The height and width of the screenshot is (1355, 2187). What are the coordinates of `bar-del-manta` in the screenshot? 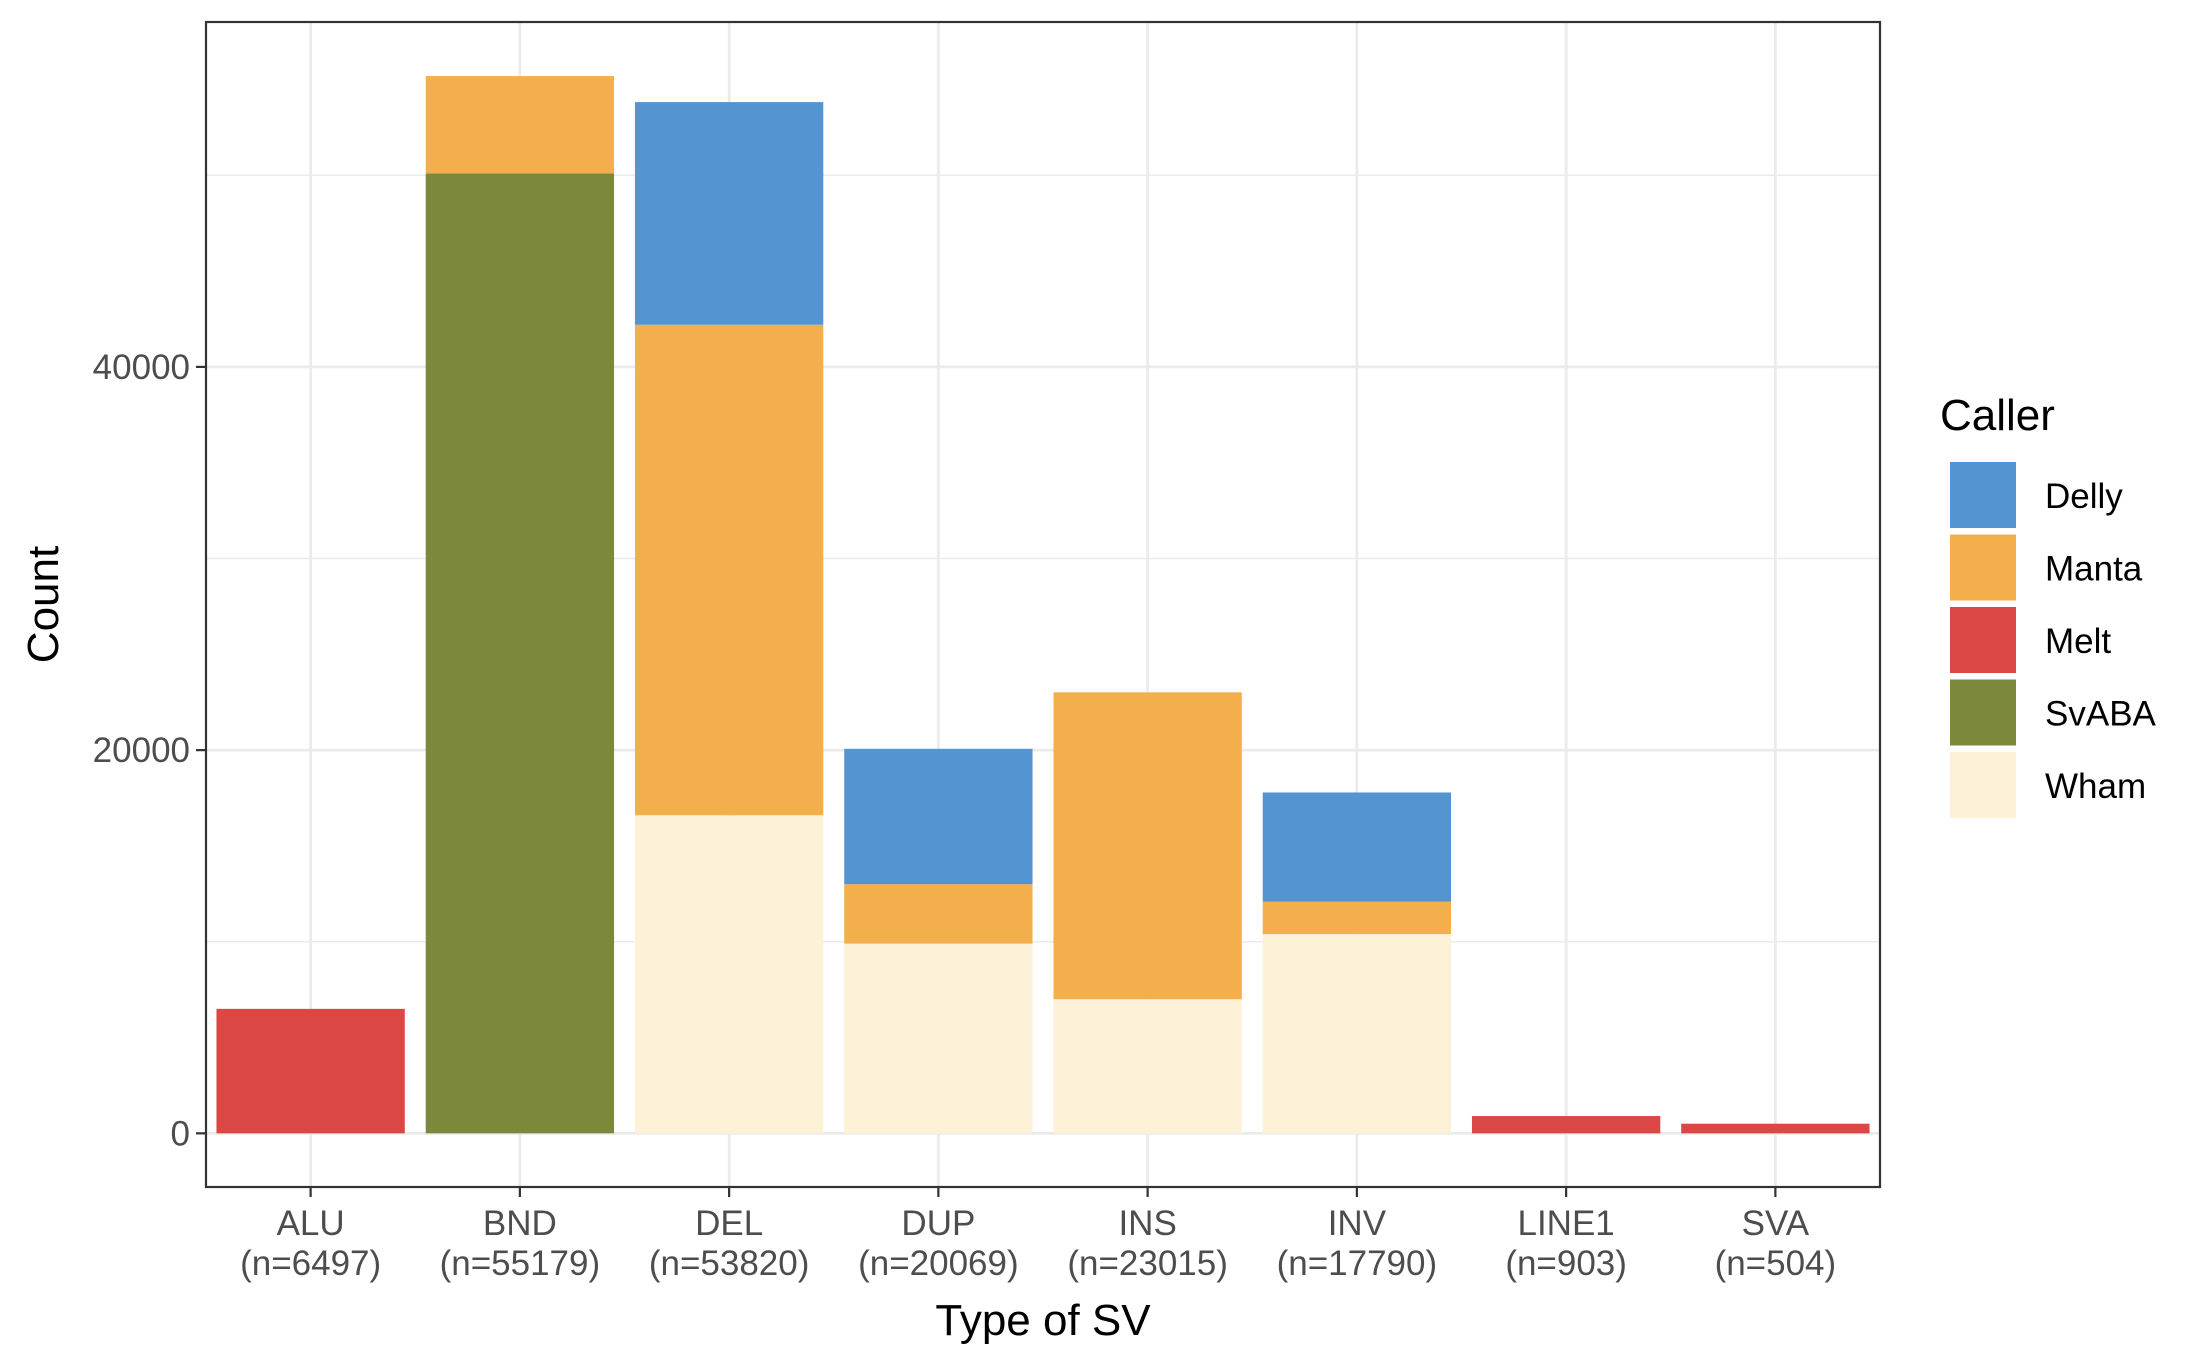 It's located at (729, 570).